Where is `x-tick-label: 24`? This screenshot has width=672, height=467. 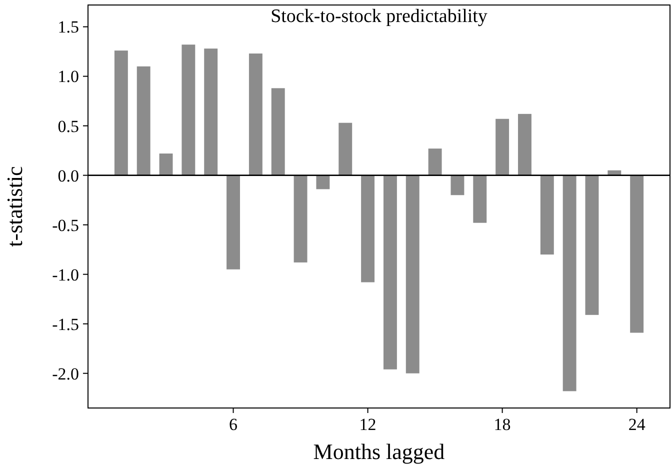 x-tick-label: 24 is located at coordinates (637, 424).